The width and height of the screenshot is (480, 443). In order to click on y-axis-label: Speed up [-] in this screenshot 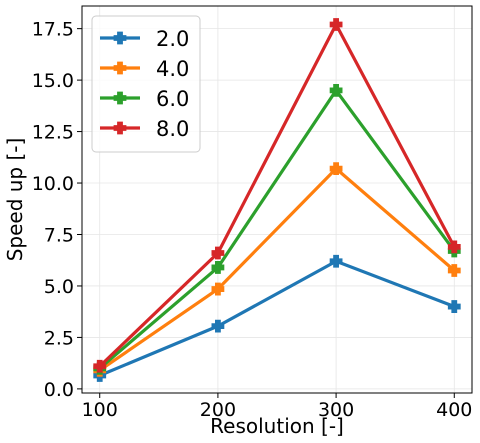, I will do `click(15, 200)`.